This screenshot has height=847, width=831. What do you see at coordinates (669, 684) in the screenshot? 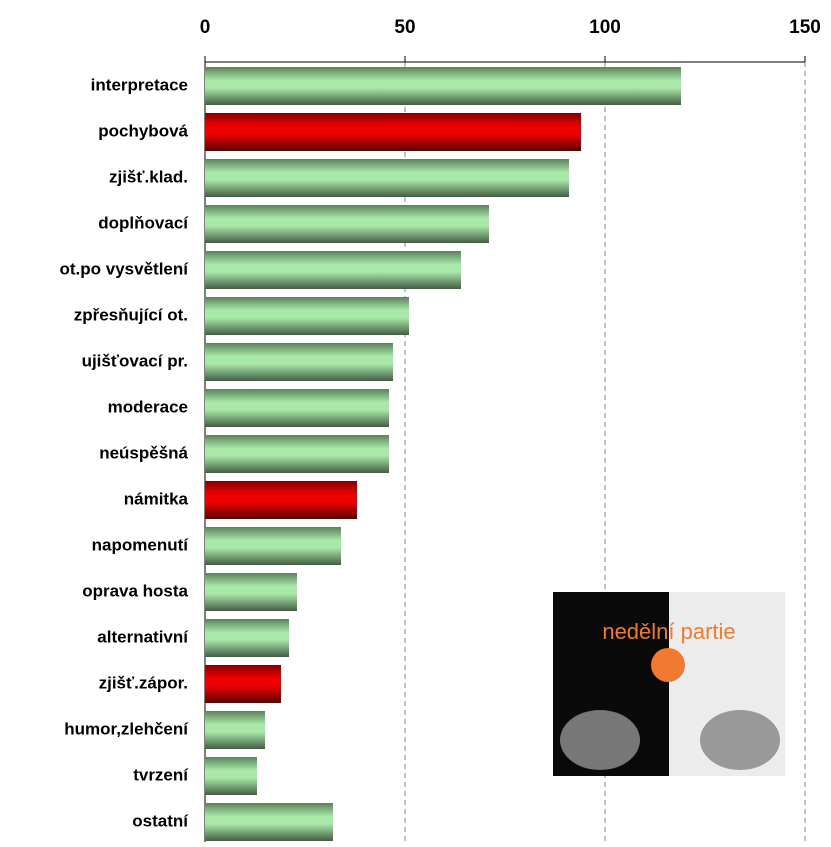
I see `inset-image: nedělní partie` at bounding box center [669, 684].